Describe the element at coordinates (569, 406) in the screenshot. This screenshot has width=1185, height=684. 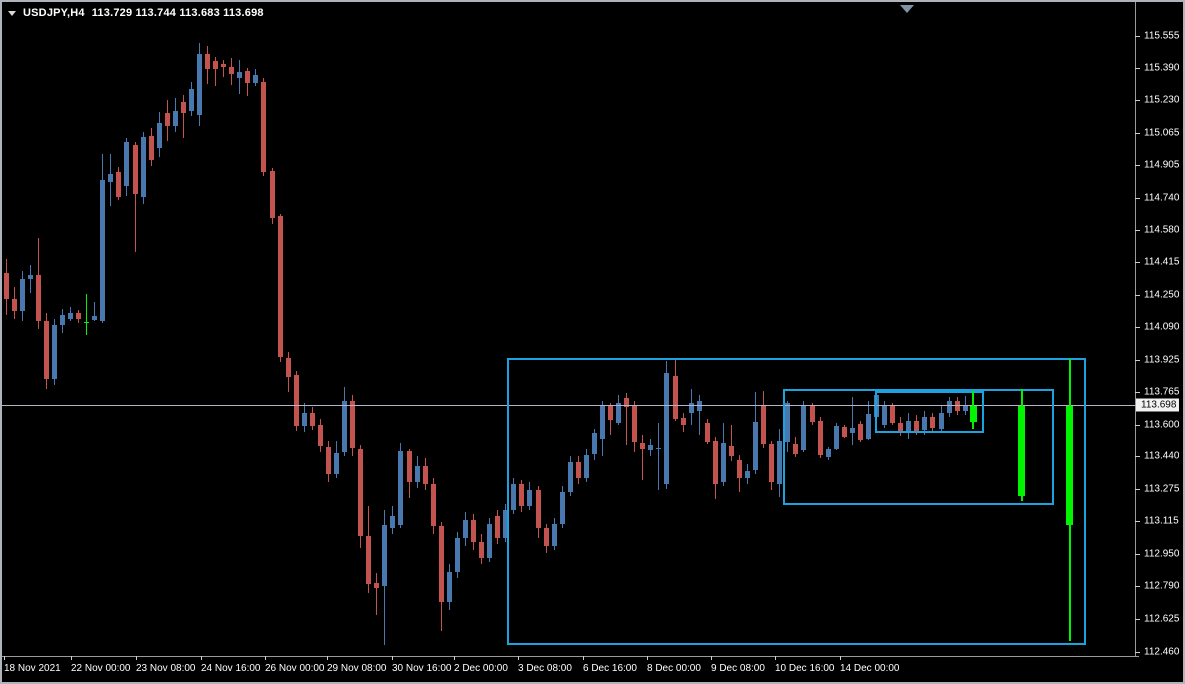
I see `current-price-line` at that location.